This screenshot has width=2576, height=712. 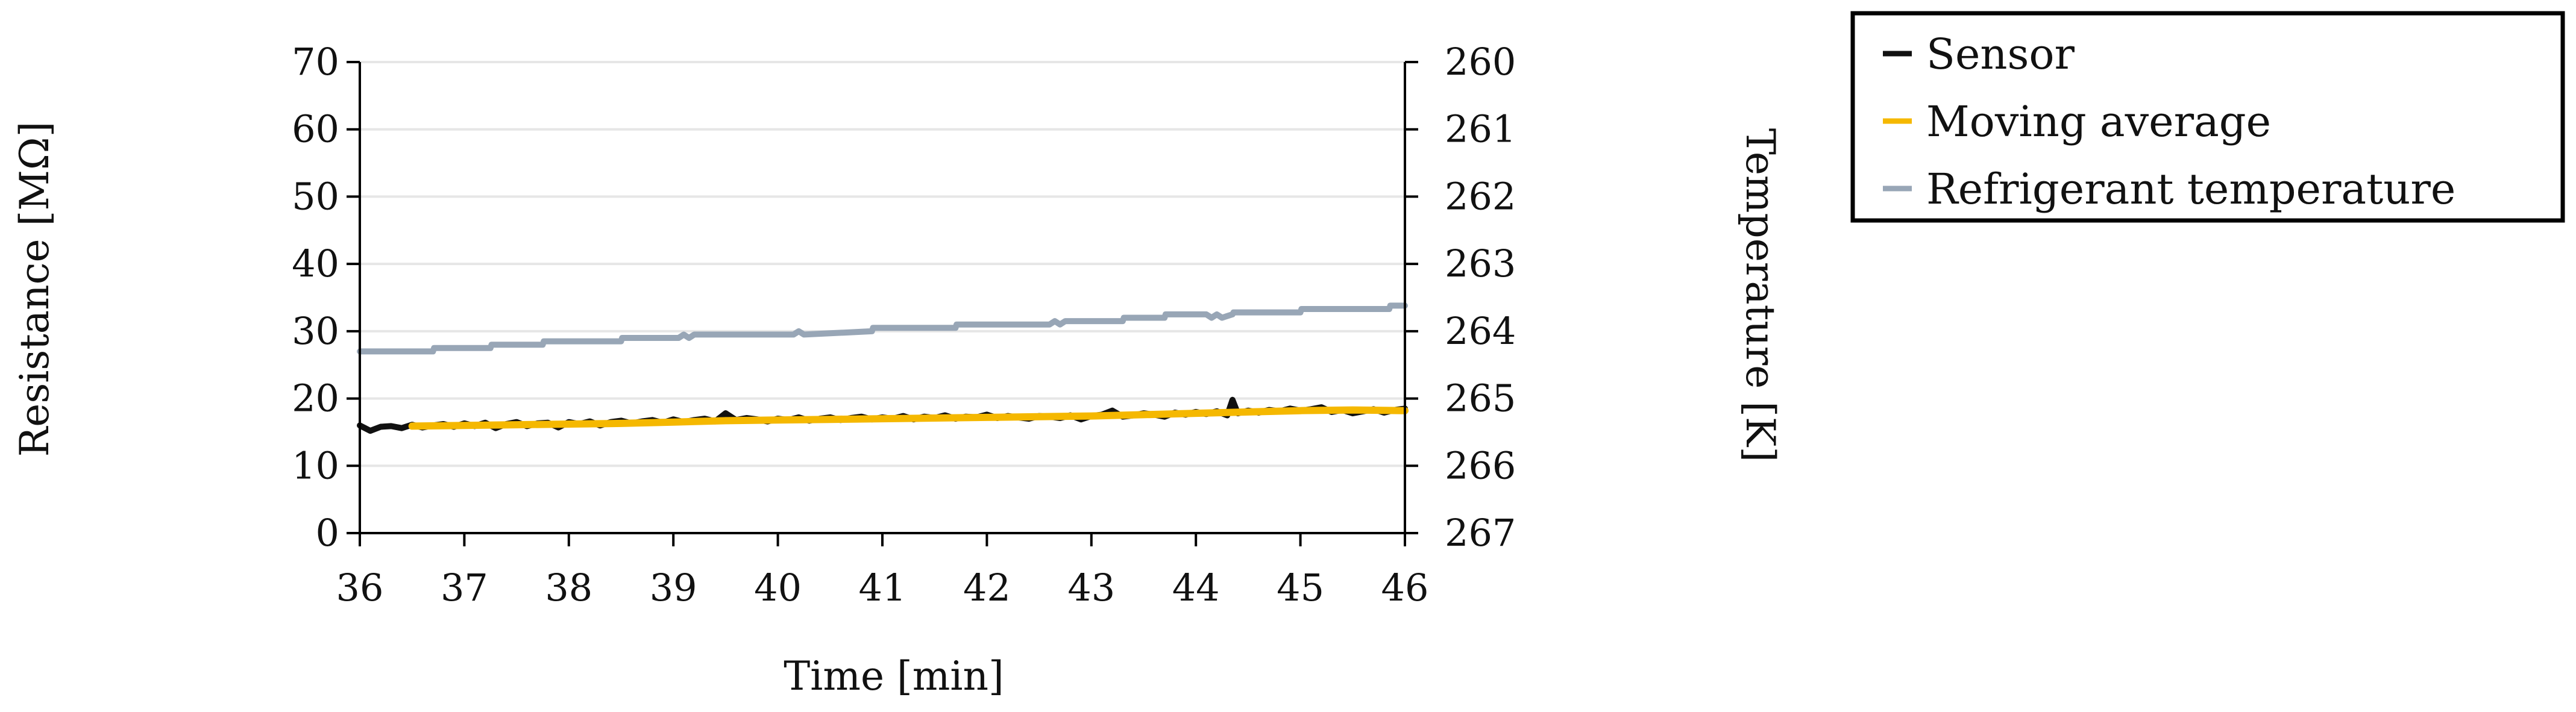 I want to click on y-left-tick-label: 10, so click(x=315, y=465).